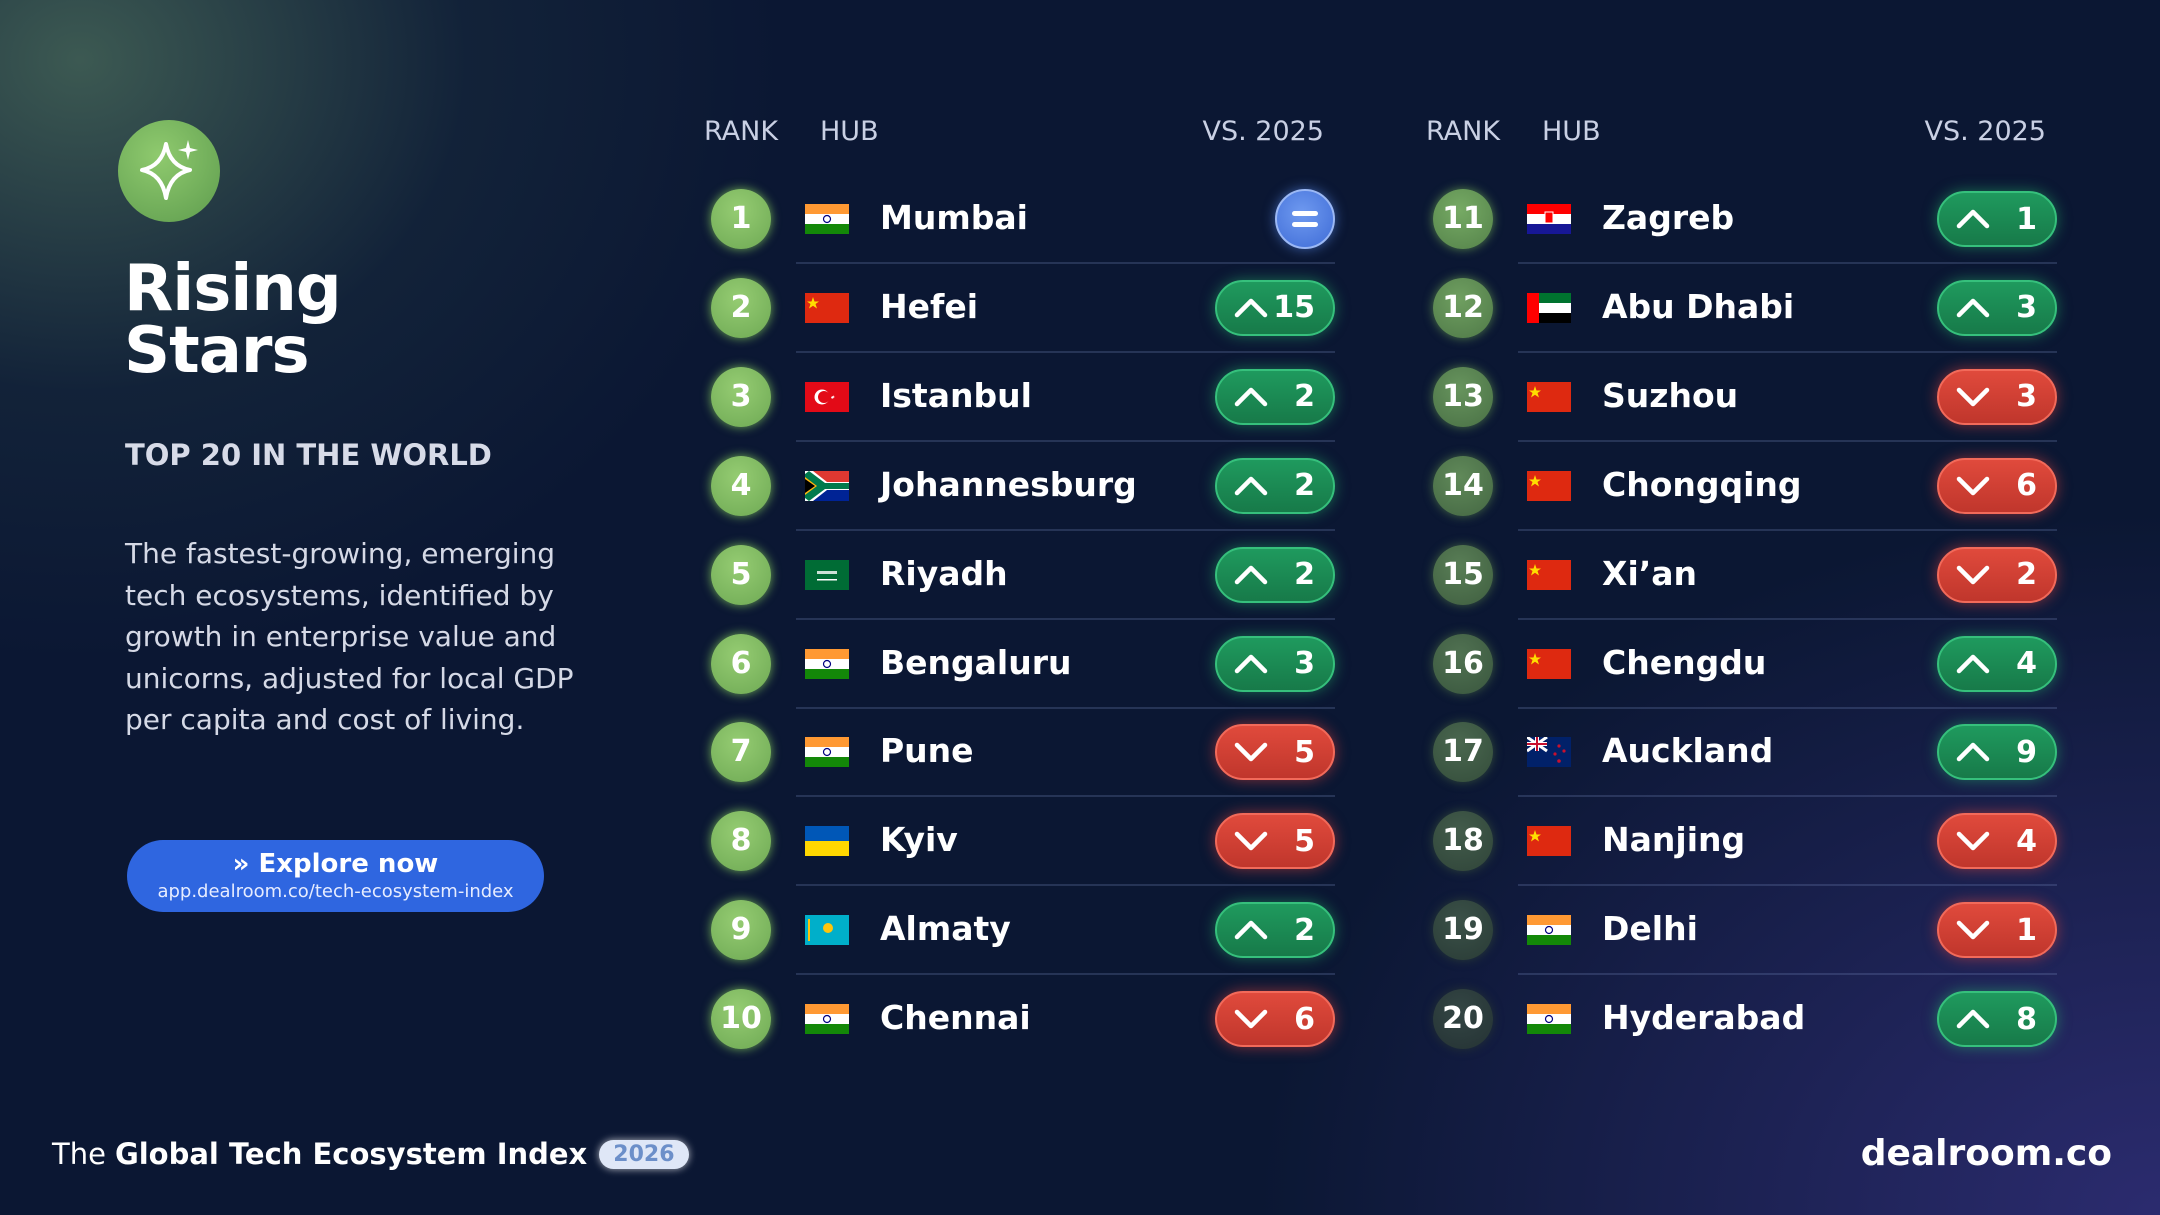  What do you see at coordinates (1275, 841) in the screenshot?
I see `change-pill: 5` at bounding box center [1275, 841].